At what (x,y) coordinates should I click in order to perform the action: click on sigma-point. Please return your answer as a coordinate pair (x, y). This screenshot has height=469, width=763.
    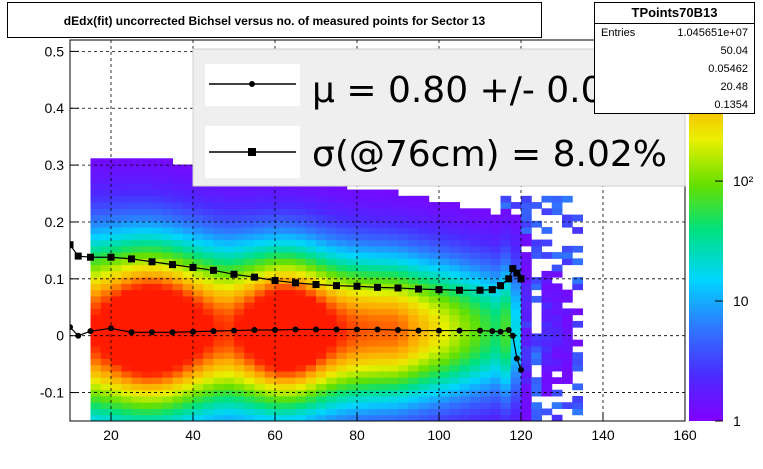
    Looking at the image, I should click on (316, 285).